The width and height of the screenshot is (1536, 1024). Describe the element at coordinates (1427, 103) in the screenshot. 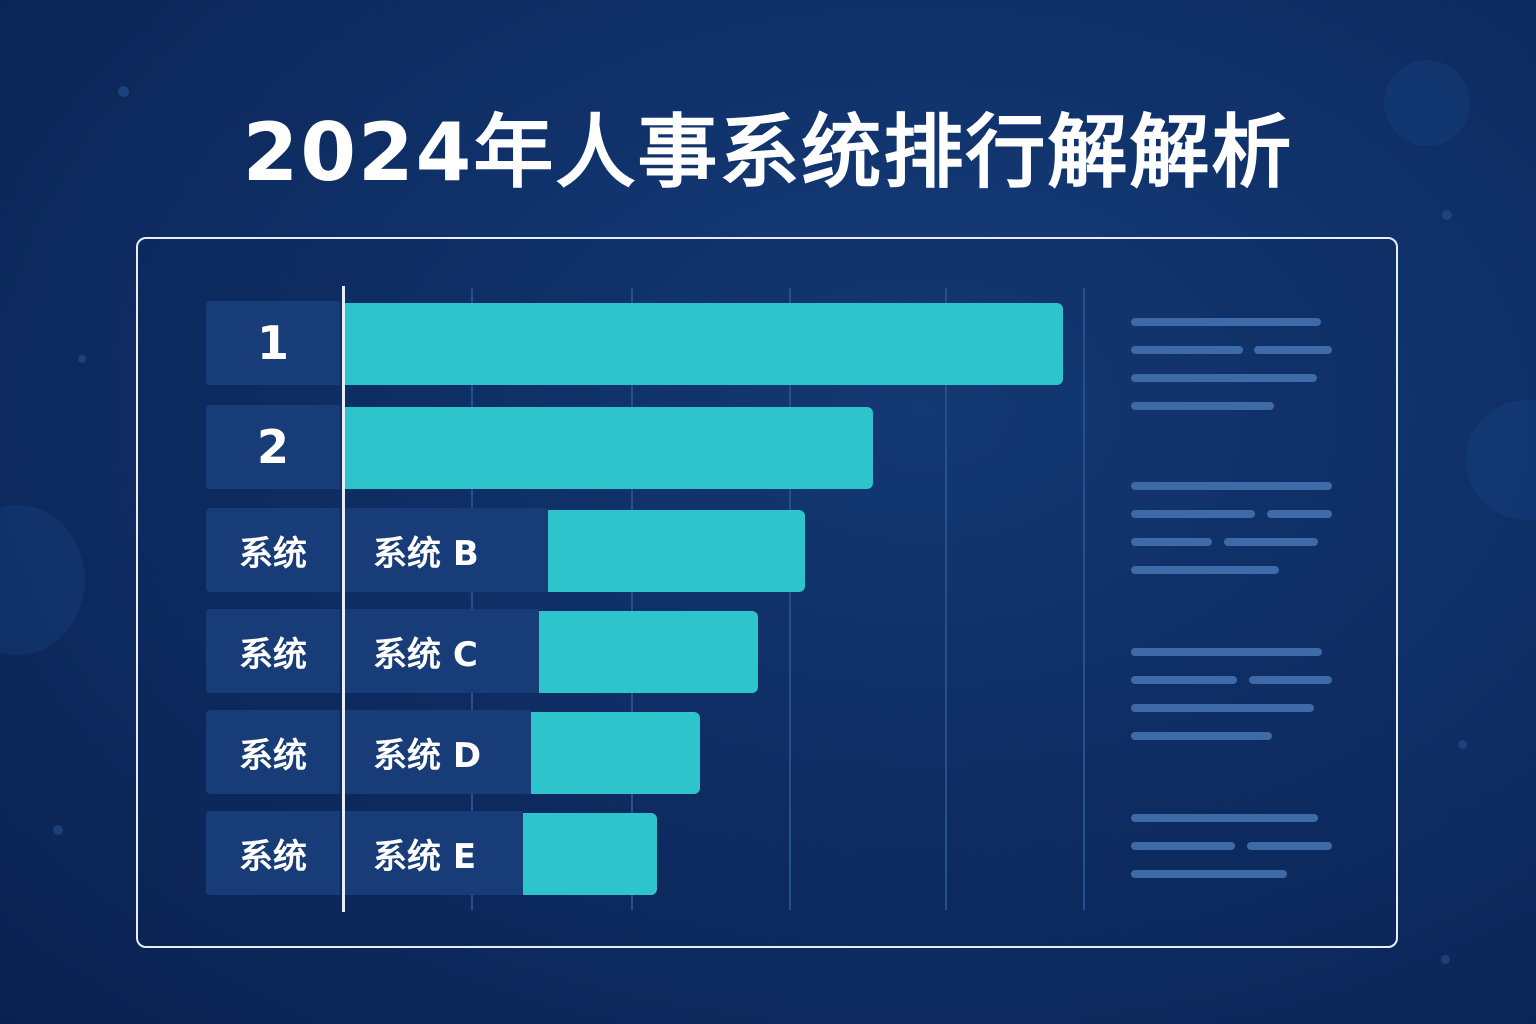

I see `background-circle` at that location.